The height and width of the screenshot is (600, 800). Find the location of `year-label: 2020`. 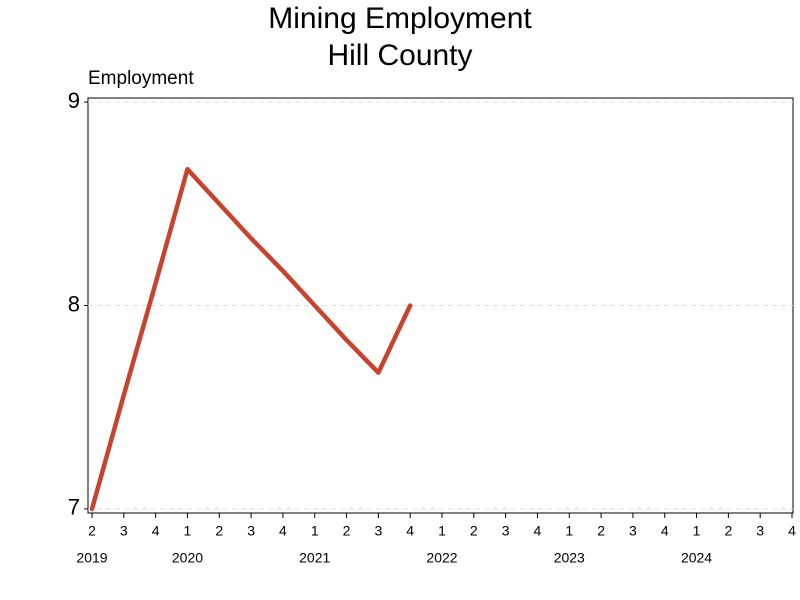

year-label: 2020 is located at coordinates (187, 558).